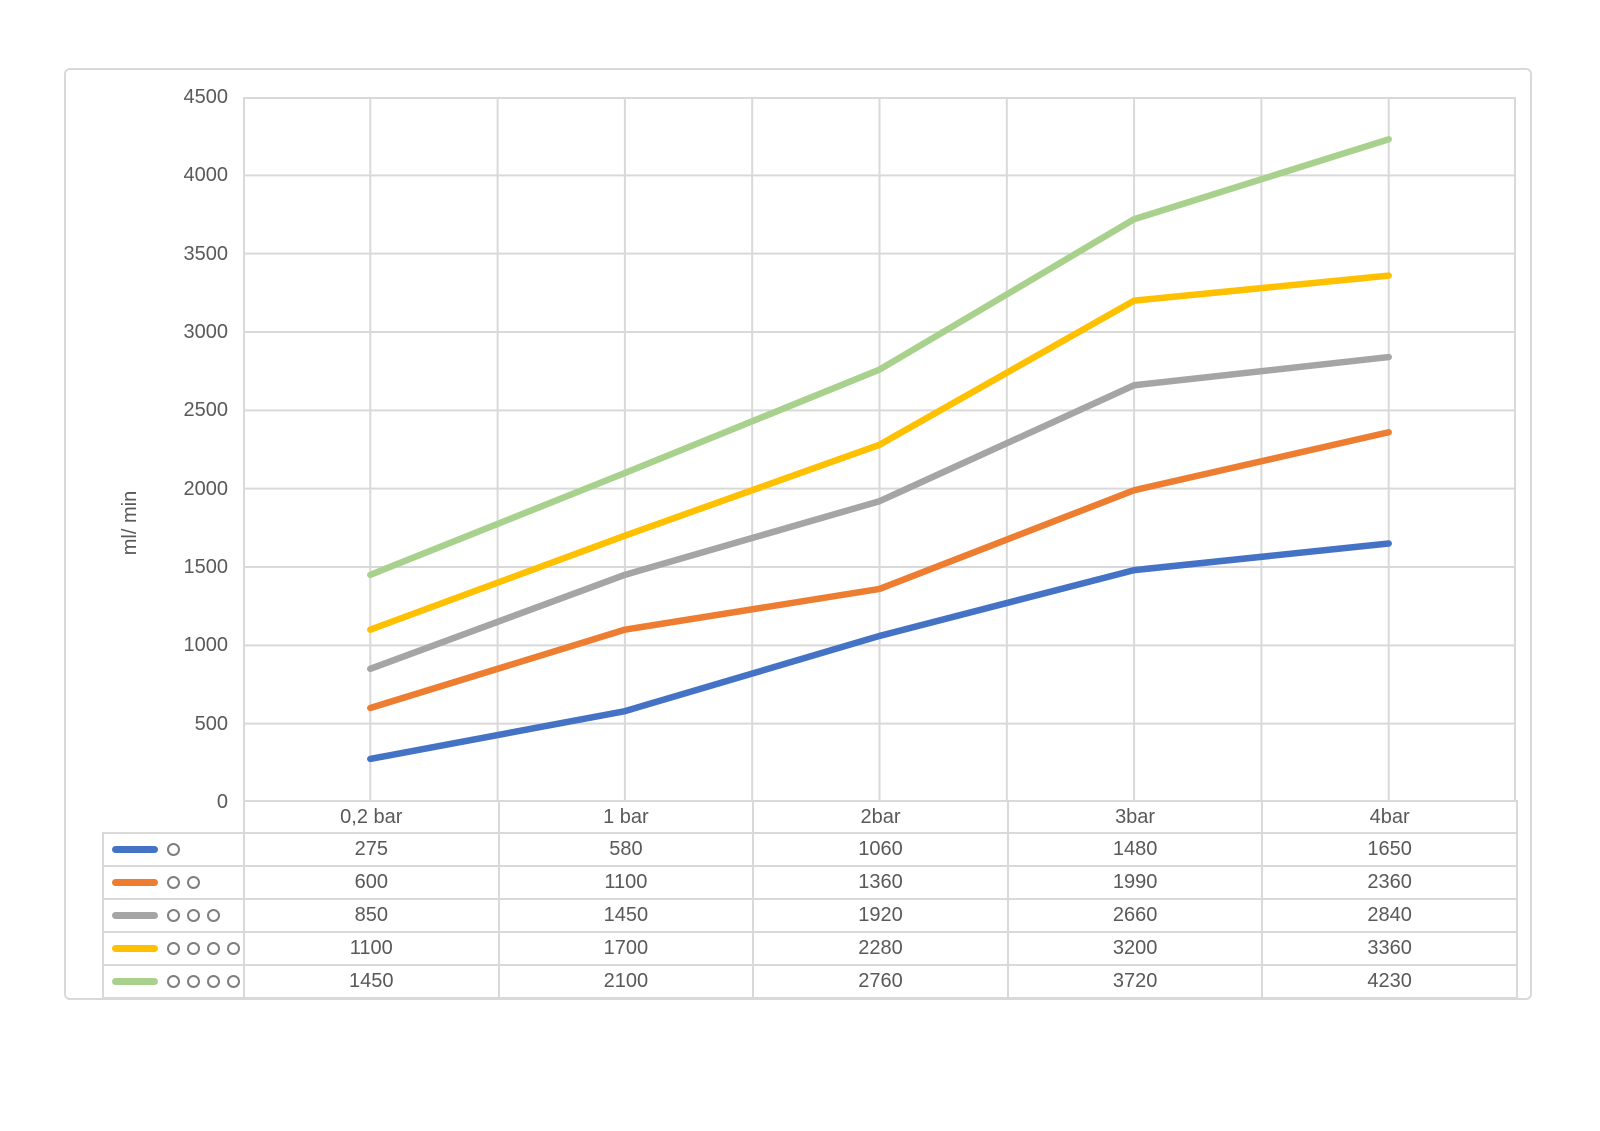 This screenshot has height=1131, width=1600. What do you see at coordinates (1135, 981) in the screenshot?
I see `table-value-cell: 3720` at bounding box center [1135, 981].